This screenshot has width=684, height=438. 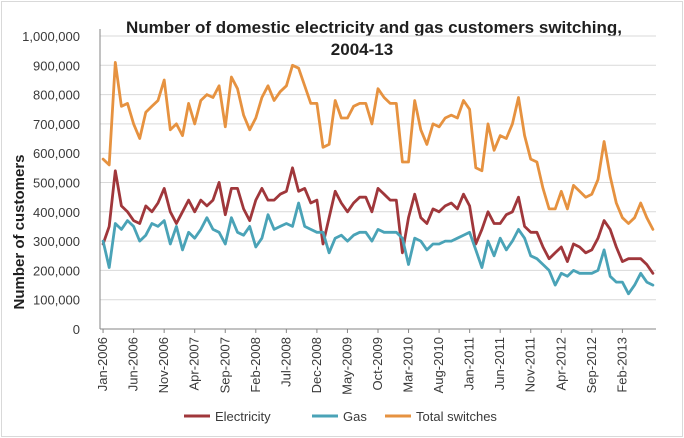 I want to click on x-tick-label: Oct-2009, so click(x=377, y=363).